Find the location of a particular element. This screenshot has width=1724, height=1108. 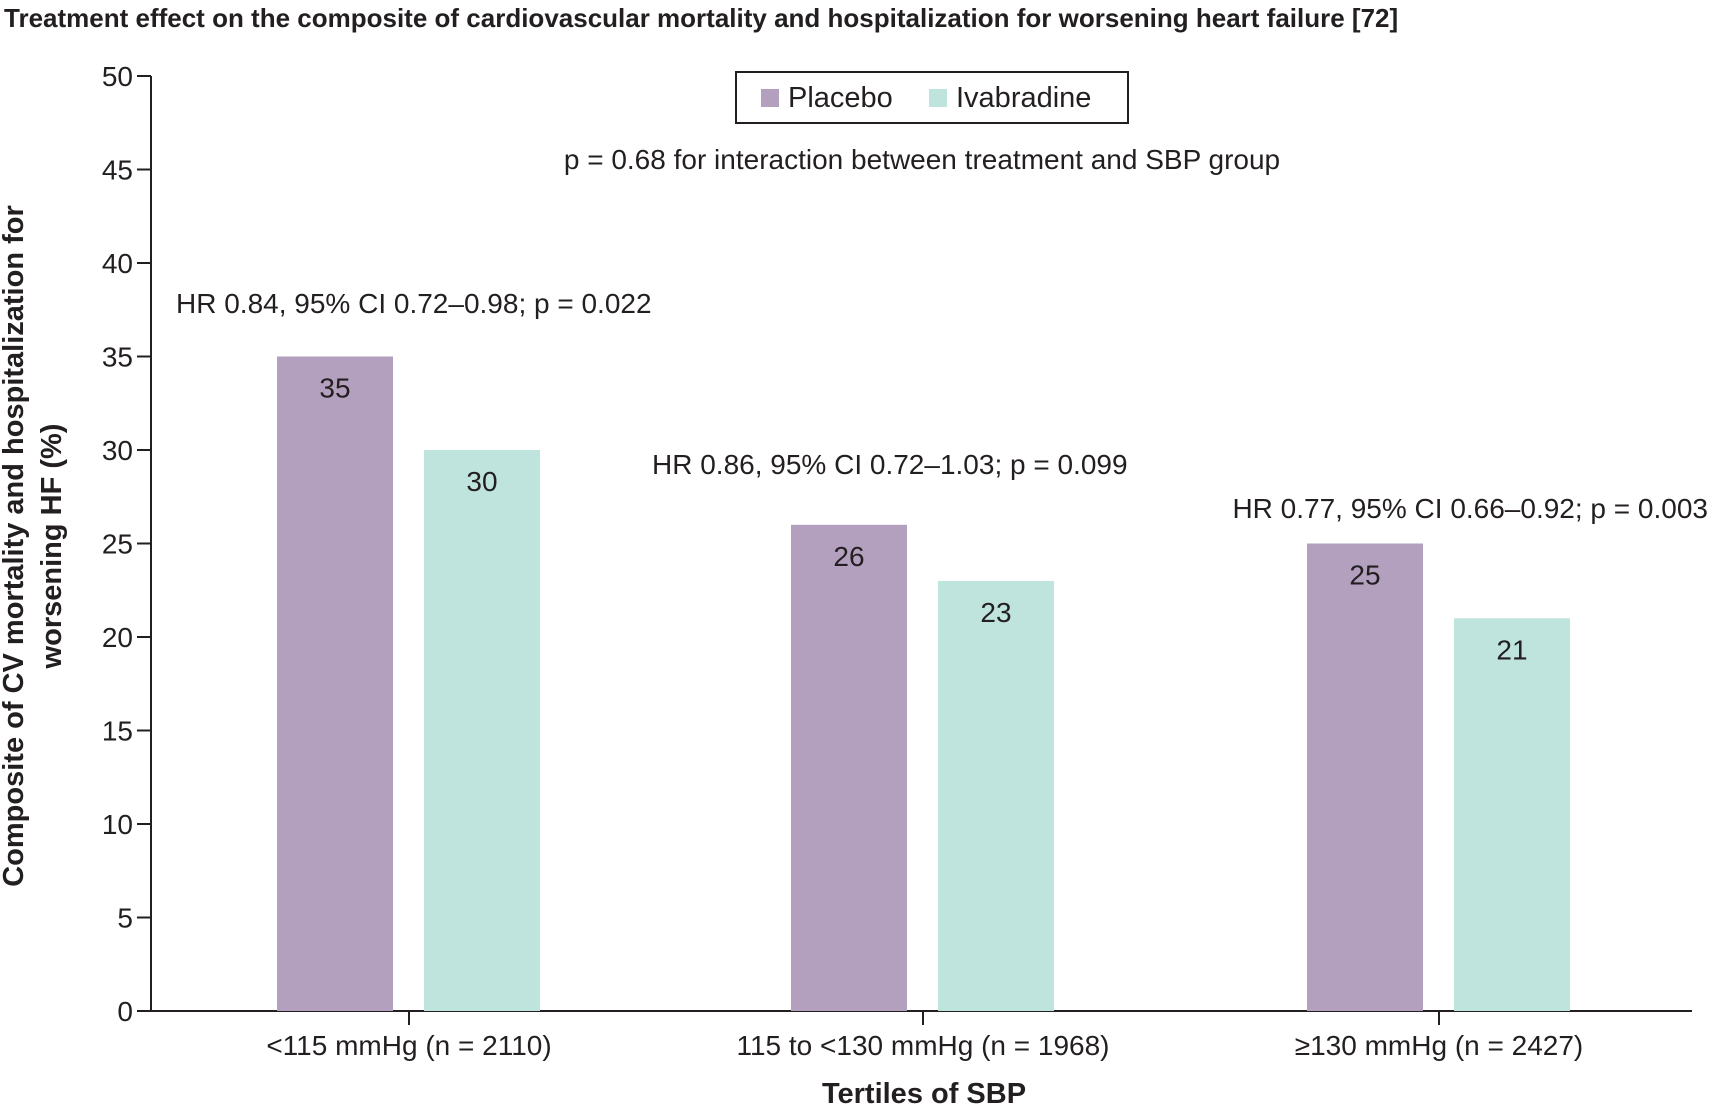

y-tick-label: 30 is located at coordinates (117, 450).